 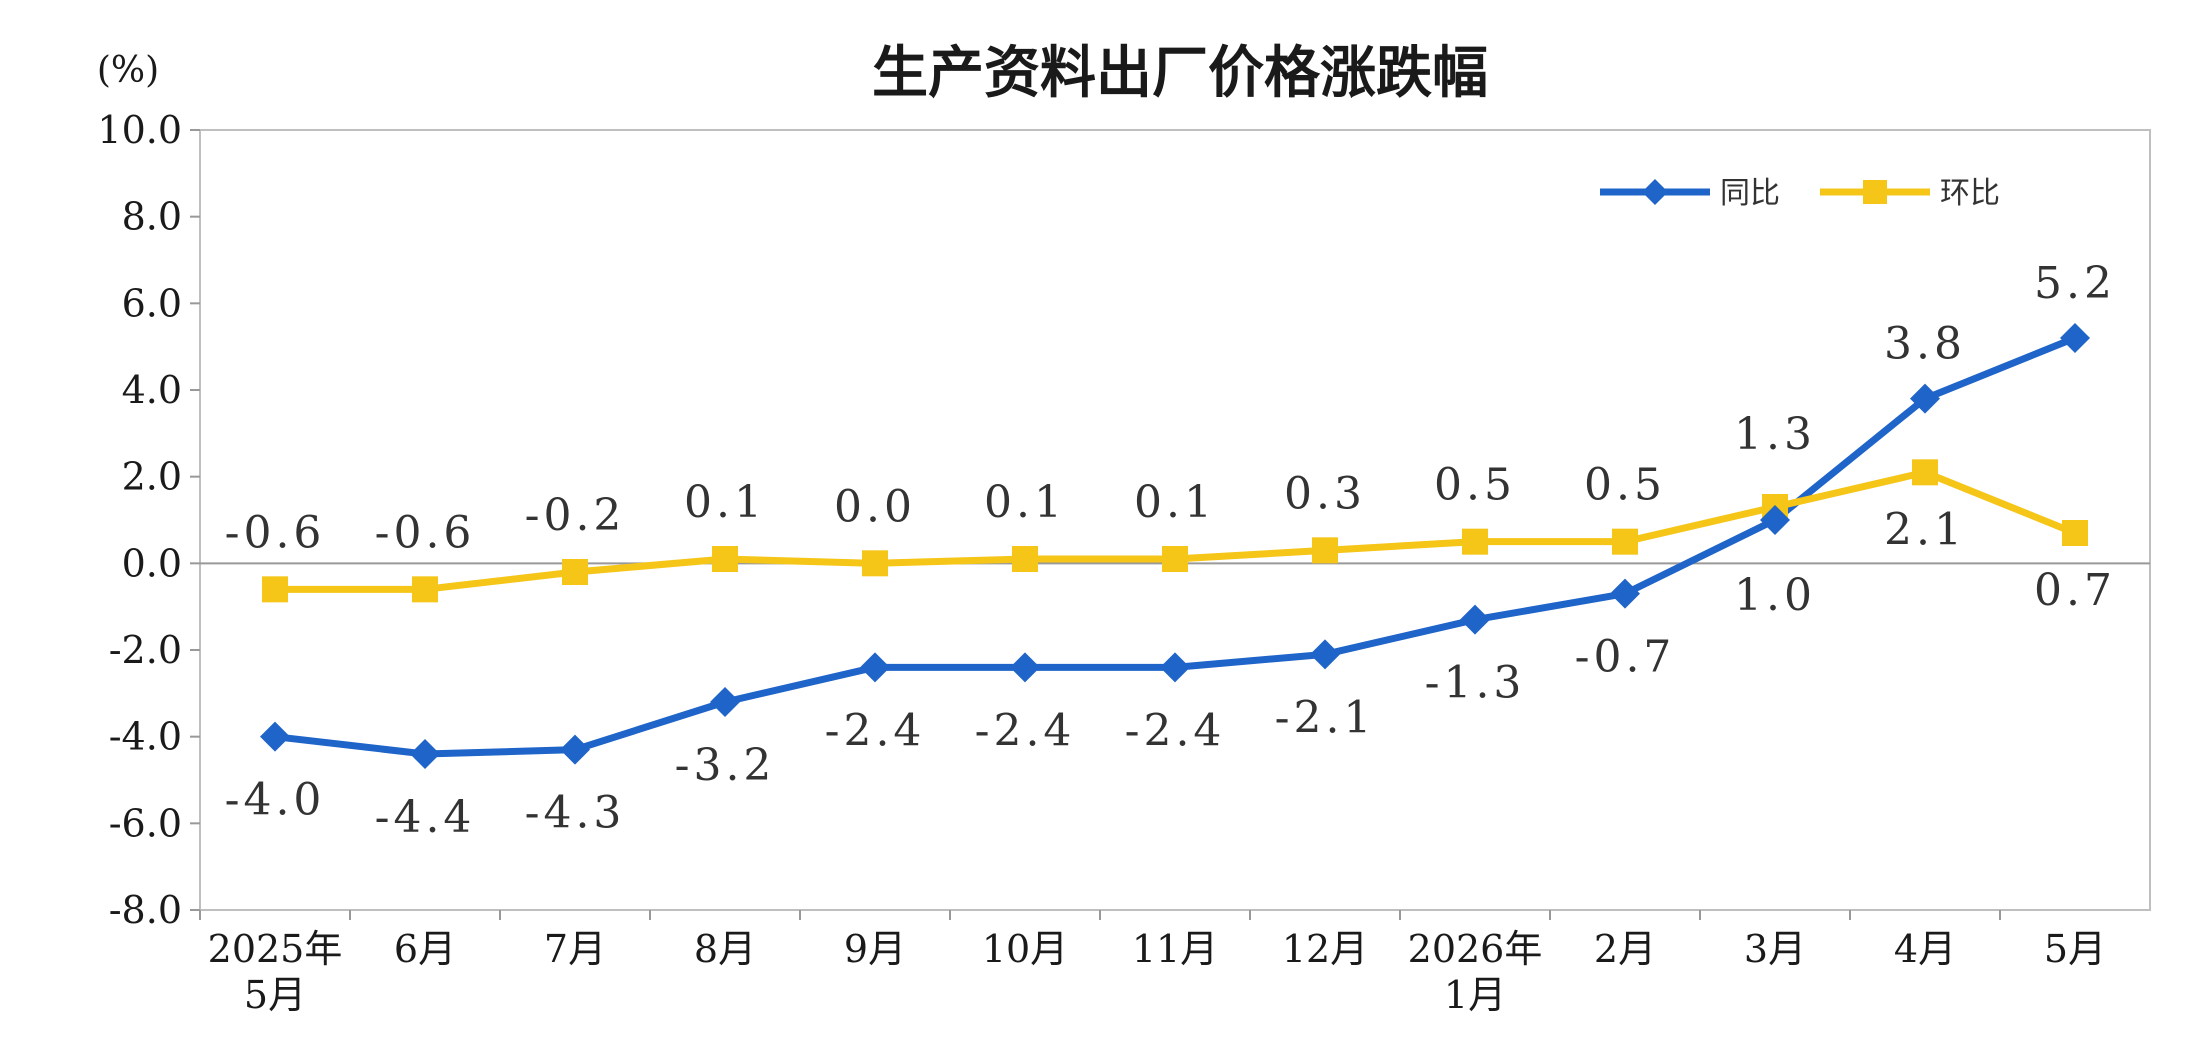 What do you see at coordinates (145, 737) in the screenshot?
I see `y-tick-label: -4.0` at bounding box center [145, 737].